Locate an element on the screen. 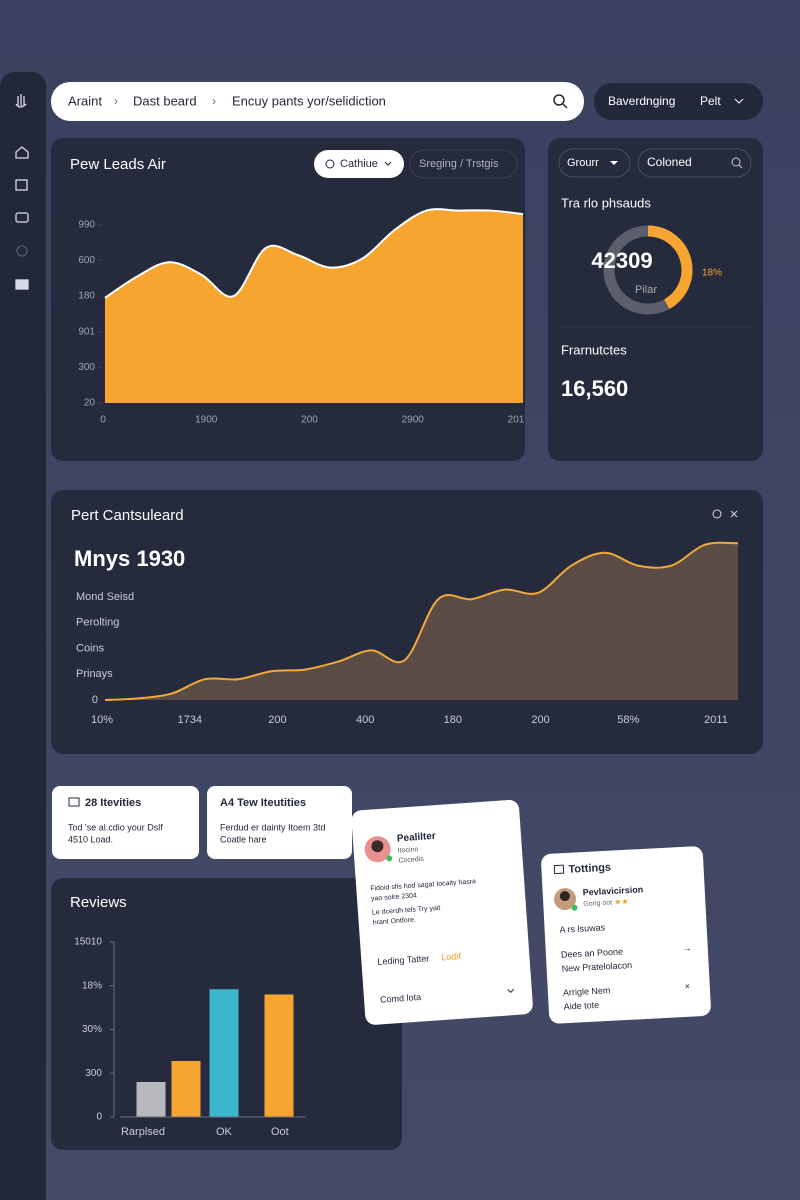 The width and height of the screenshot is (800, 1200). y-label: 0 is located at coordinates (95, 700).